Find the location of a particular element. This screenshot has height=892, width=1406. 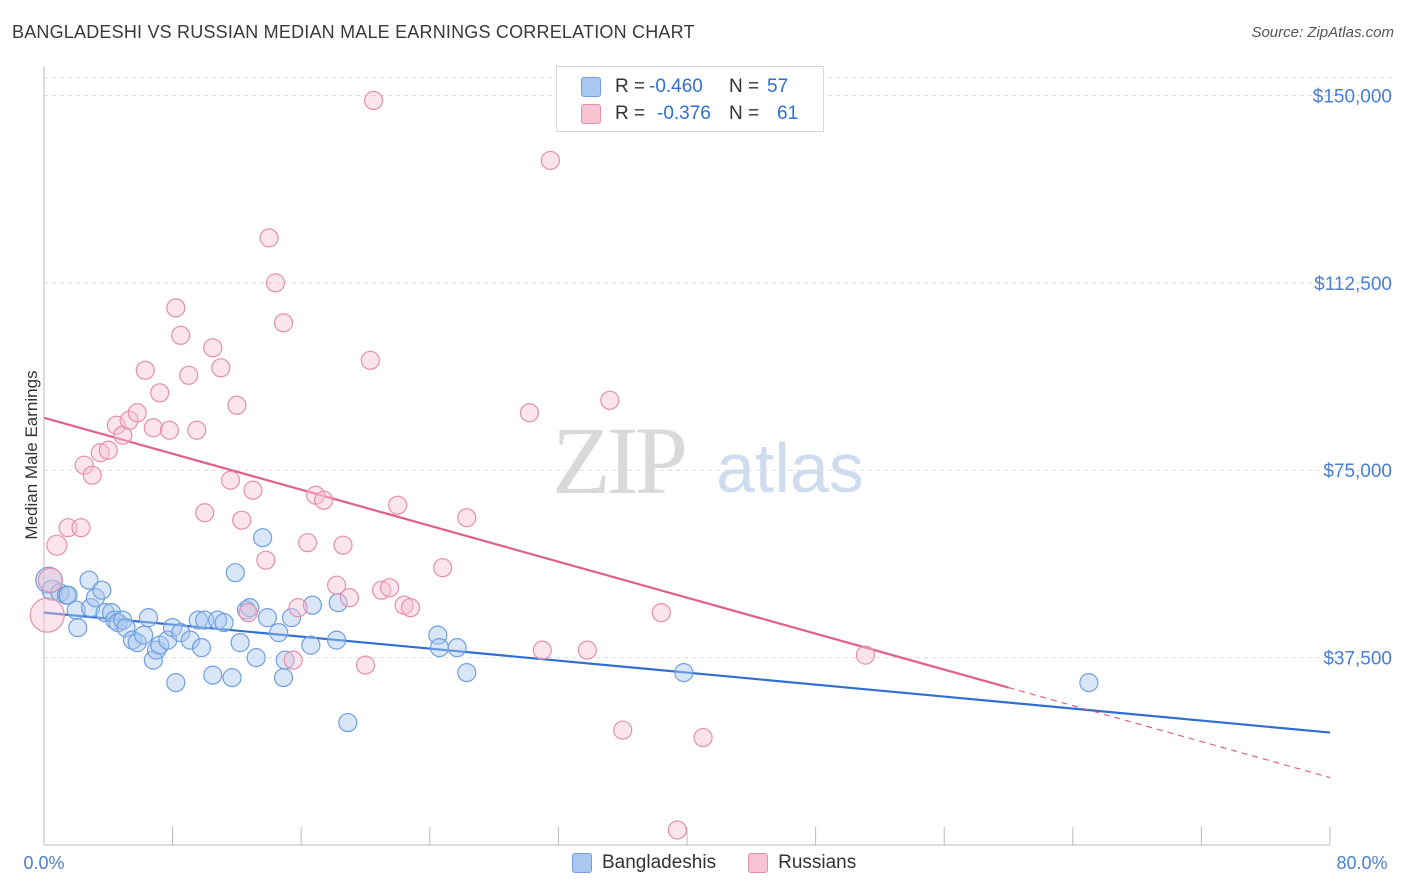

y-tick-label: $75,000 is located at coordinates (1357, 471).